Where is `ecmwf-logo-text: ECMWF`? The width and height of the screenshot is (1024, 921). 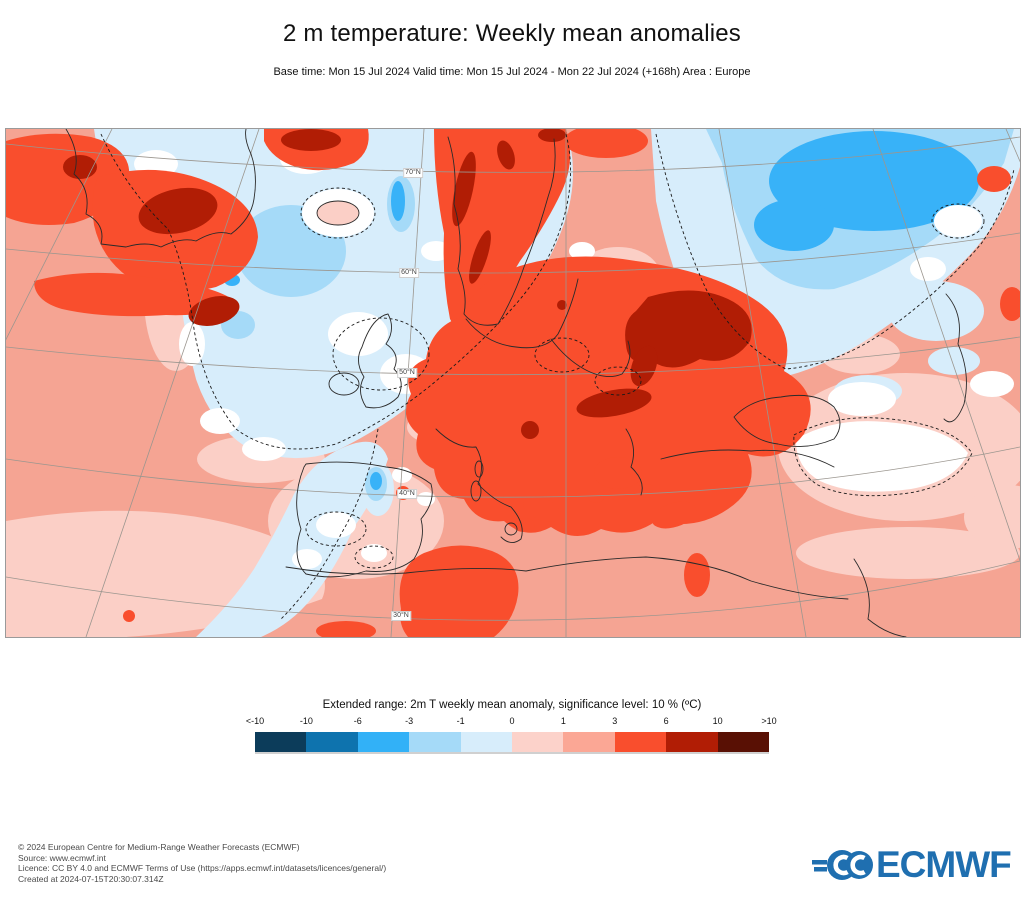 ecmwf-logo-text: ECMWF is located at coordinates (944, 864).